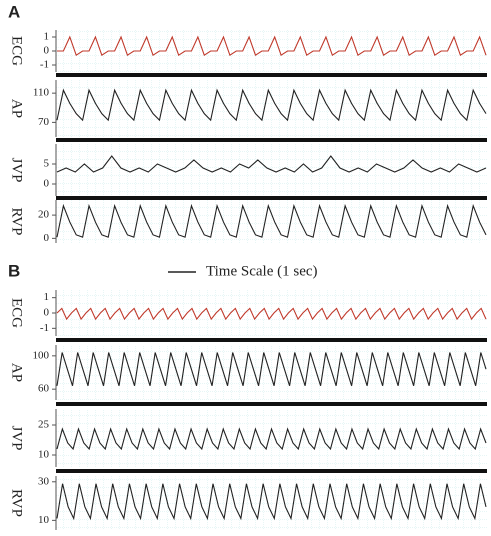 This screenshot has height=536, width=491. I want to click on y-tick-label: 30, so click(44, 481).